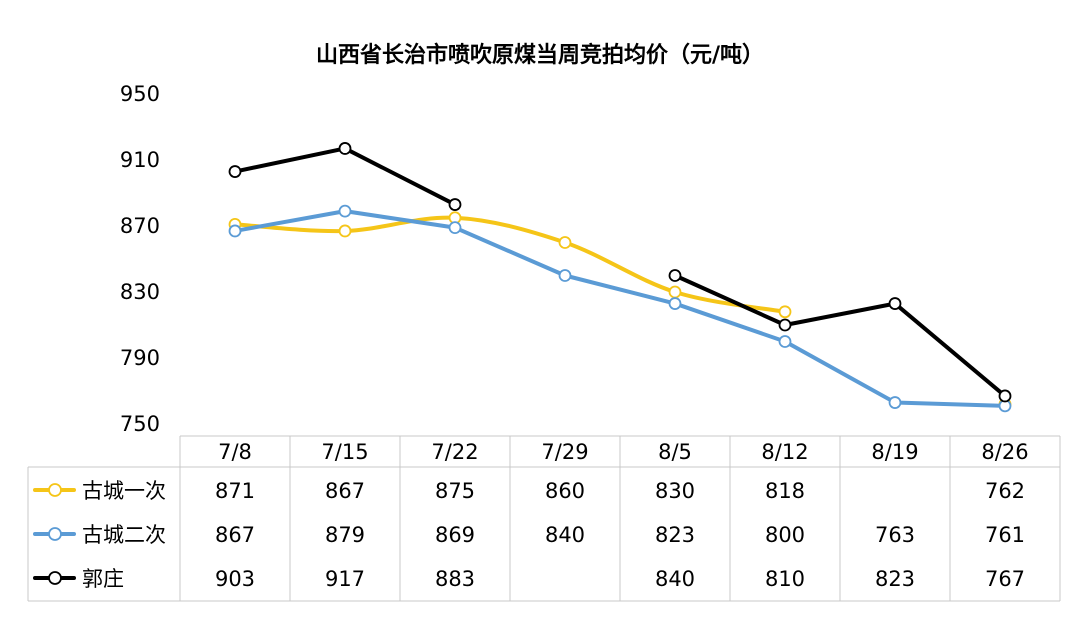 Image resolution: width=1080 pixels, height=618 pixels. What do you see at coordinates (235, 452) in the screenshot?
I see `x-tick-label: 7/8` at bounding box center [235, 452].